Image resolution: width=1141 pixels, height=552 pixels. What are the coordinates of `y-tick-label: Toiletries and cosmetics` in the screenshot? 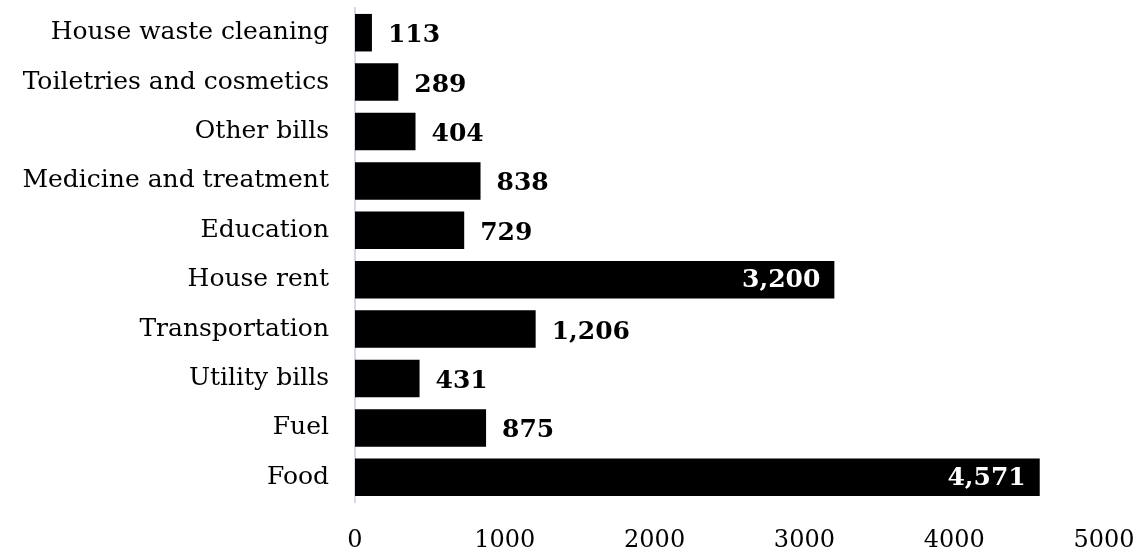 It's located at (175, 80).